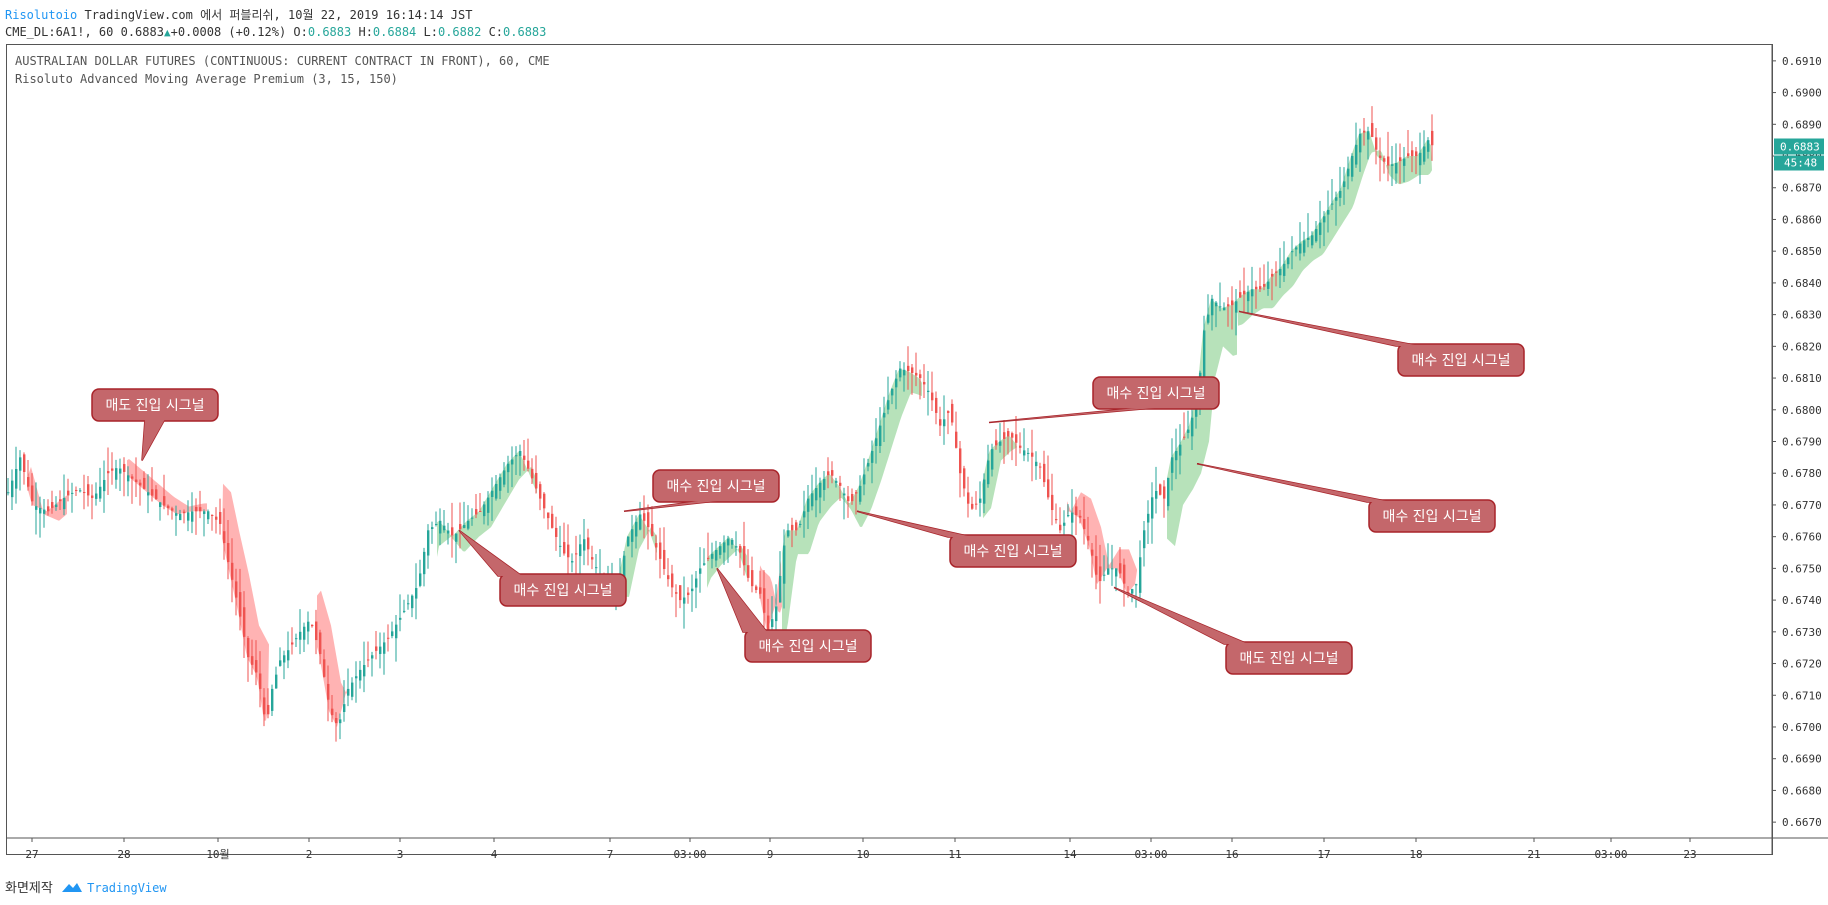 Image resolution: width=1828 pixels, height=905 pixels. What do you see at coordinates (41, 15) in the screenshot?
I see `publisher-link: Risolutoio` at bounding box center [41, 15].